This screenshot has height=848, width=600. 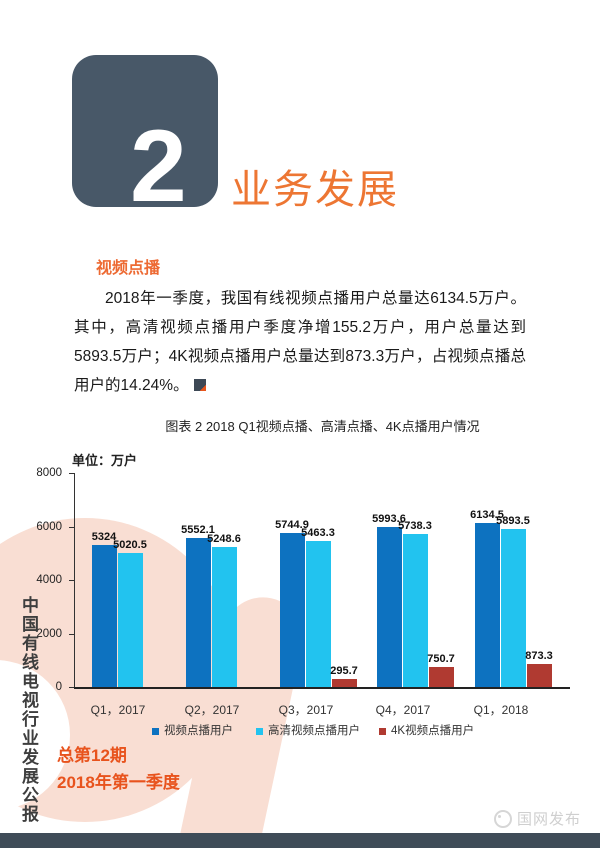 I want to click on x-axis-category-label: Q1，2018, so click(x=501, y=710).